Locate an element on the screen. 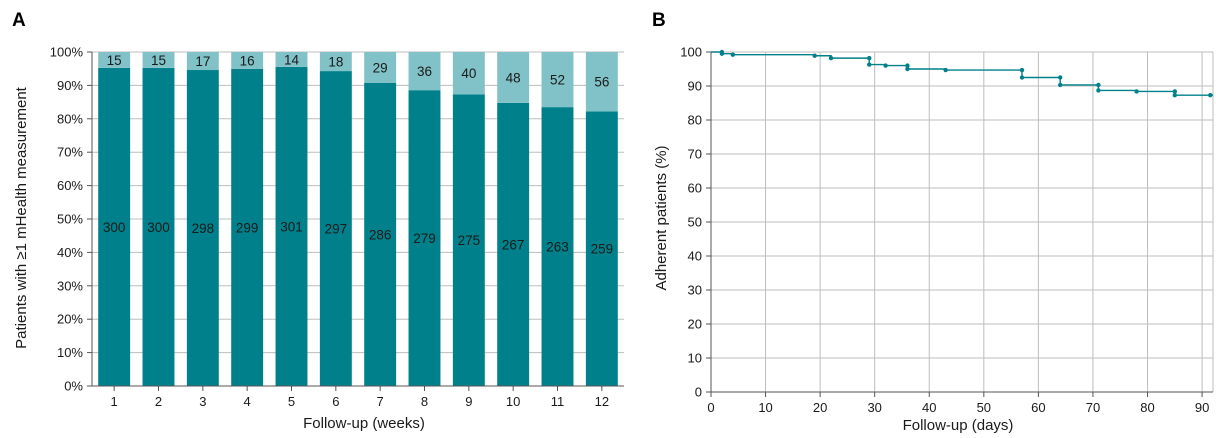  data-label-measured: 263 is located at coordinates (557, 247).